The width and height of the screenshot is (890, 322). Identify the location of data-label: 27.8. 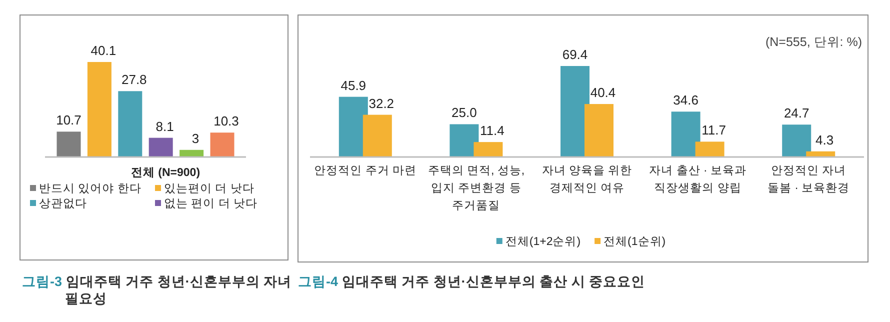
(134, 80).